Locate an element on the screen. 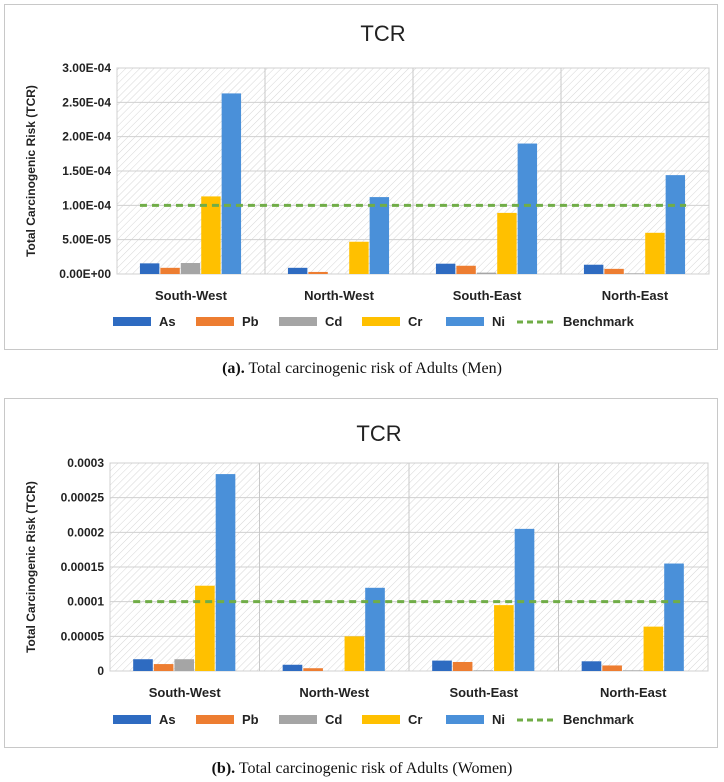  women-ytick-label: 0.0002 is located at coordinates (85, 532).